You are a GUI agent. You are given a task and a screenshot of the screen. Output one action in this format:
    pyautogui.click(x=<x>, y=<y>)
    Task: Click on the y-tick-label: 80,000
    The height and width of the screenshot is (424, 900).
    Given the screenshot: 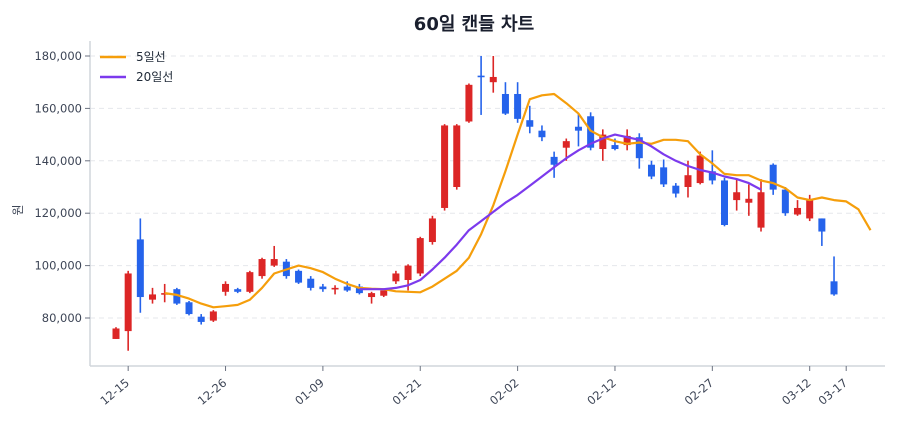 What is the action you would take?
    pyautogui.click(x=62, y=318)
    